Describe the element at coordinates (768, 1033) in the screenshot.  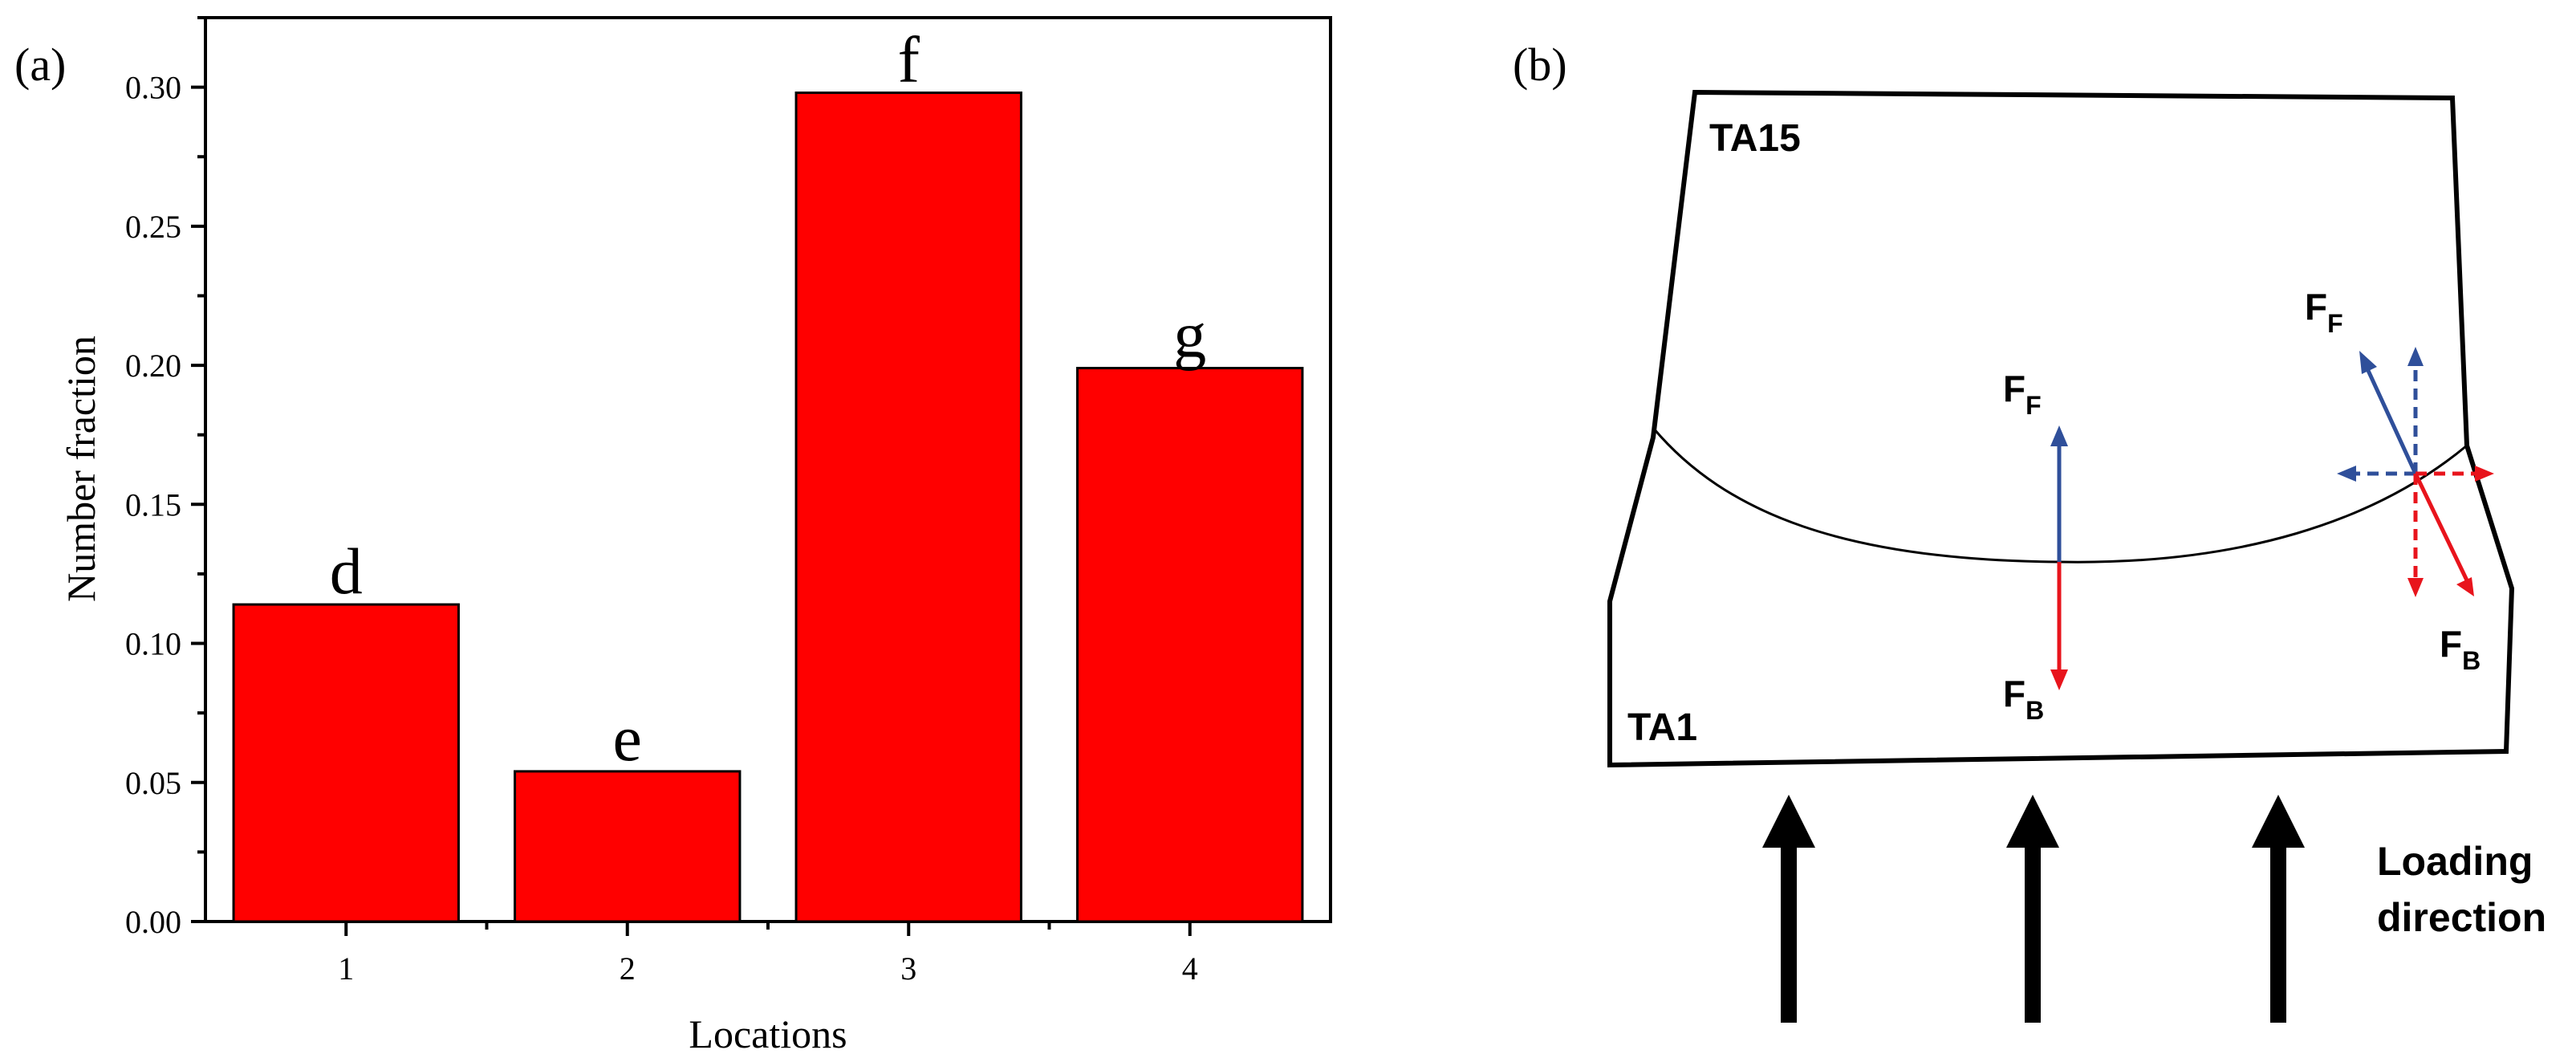
I see `x-axis-title: Locations` at that location.